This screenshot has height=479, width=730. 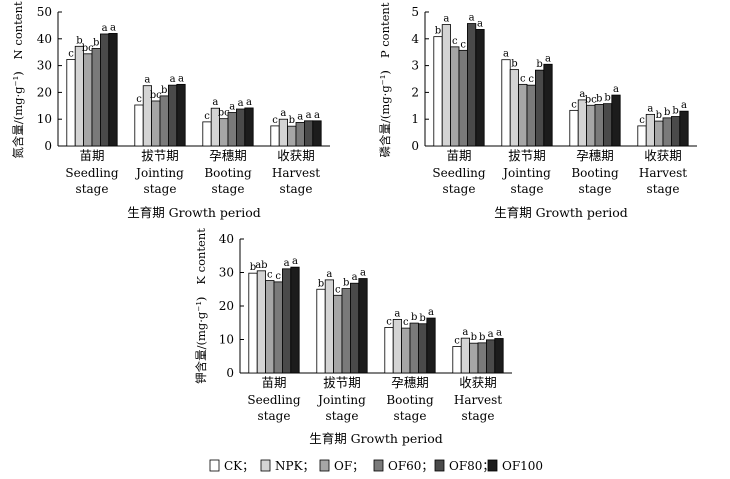 I want to click on legend-label: OF；, so click(x=349, y=466).